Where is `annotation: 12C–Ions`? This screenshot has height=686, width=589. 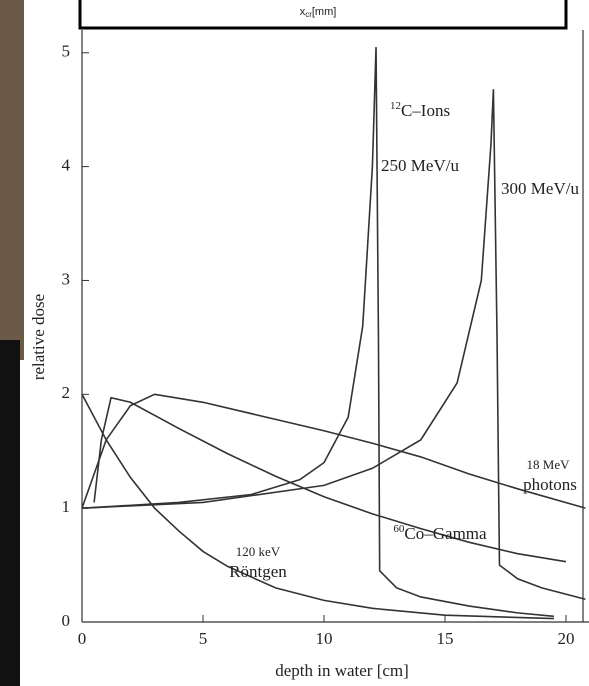 annotation: 12C–Ions is located at coordinates (420, 110).